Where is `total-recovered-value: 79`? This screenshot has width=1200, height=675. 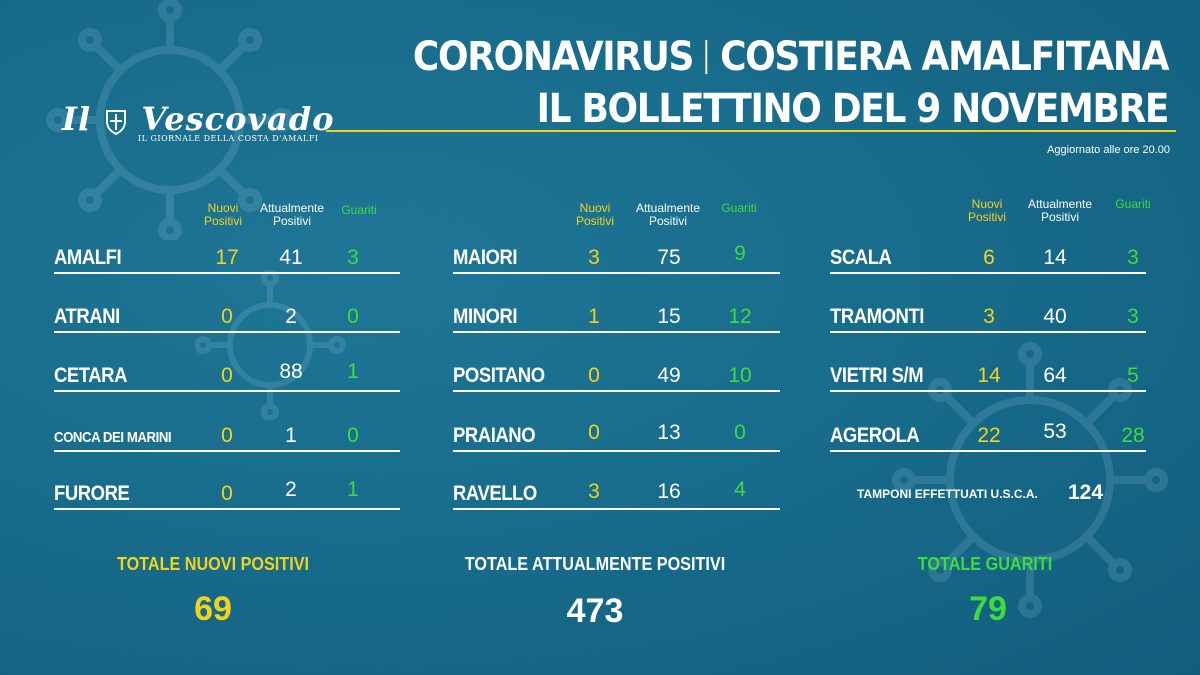
total-recovered-value: 79 is located at coordinates (988, 609).